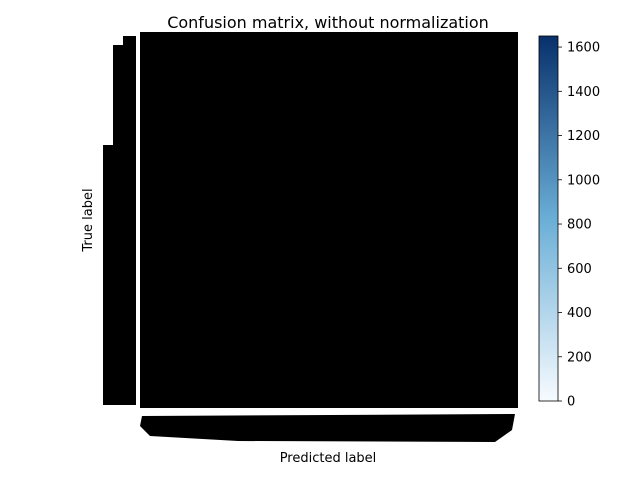 The image size is (640, 480). Describe the element at coordinates (579, 357) in the screenshot. I see `colorbar-tick-label: 200` at that location.